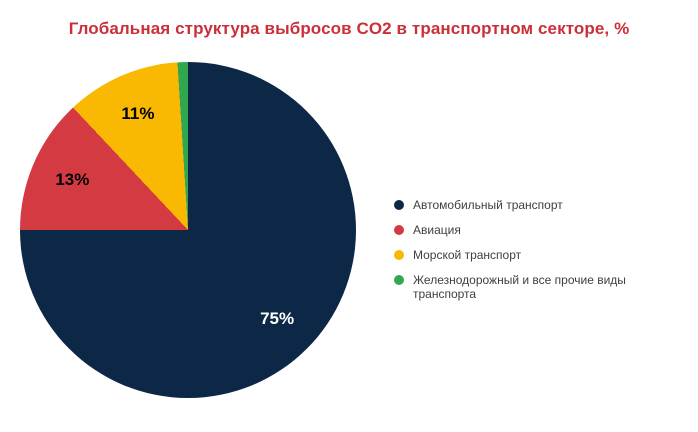 The image size is (698, 432). Describe the element at coordinates (519, 230) in the screenshot. I see `legend-item: Авиация` at that location.